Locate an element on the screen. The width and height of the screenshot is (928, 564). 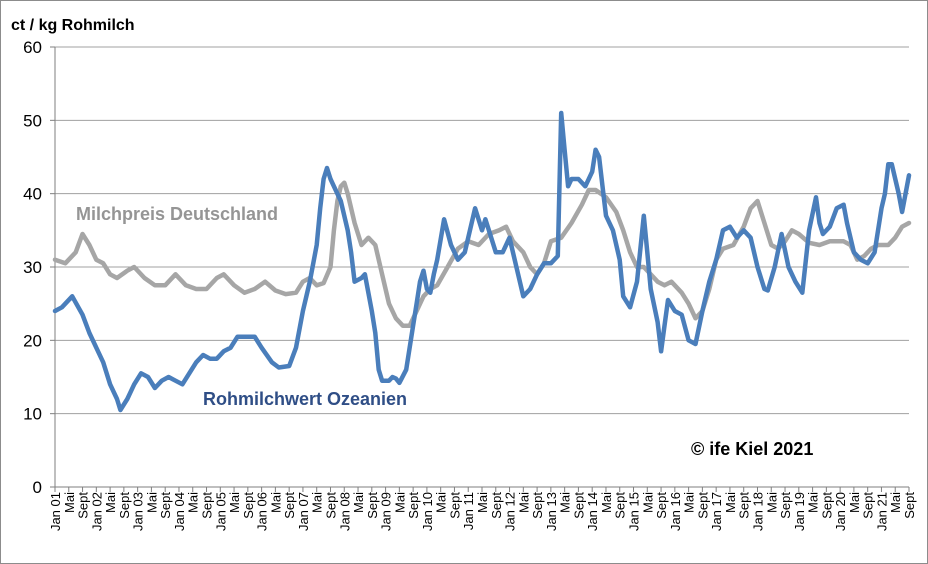
y-tick-label: 60 is located at coordinates (32, 47).